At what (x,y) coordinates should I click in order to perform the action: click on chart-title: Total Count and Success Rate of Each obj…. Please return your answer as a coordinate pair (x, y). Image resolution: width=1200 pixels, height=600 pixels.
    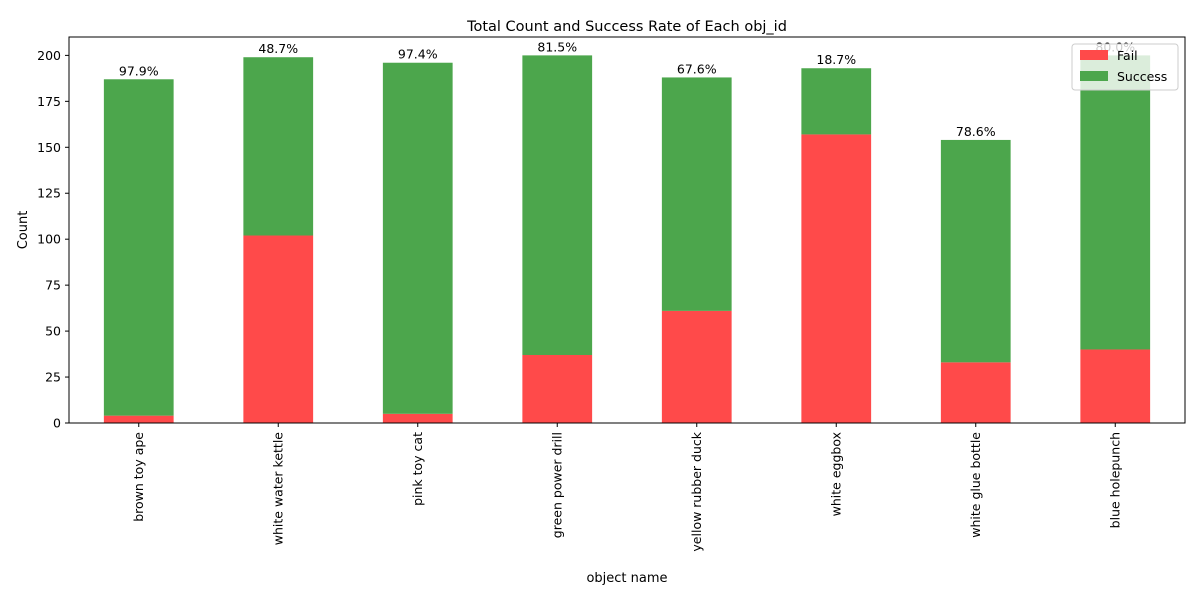
    Looking at the image, I should click on (626, 27).